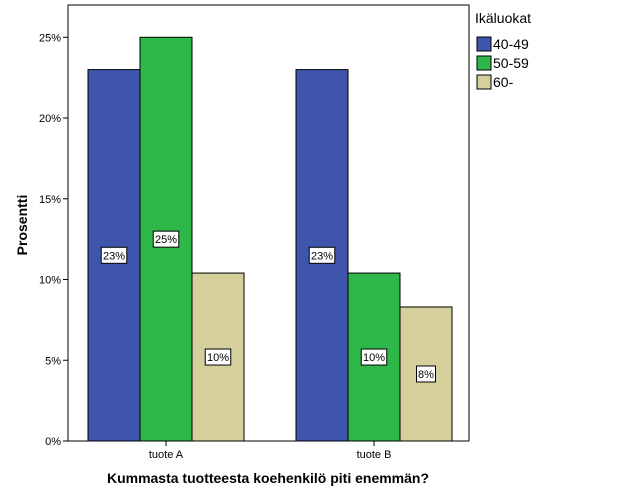 The height and width of the screenshot is (501, 626). I want to click on legend-label: 60-, so click(503, 82).